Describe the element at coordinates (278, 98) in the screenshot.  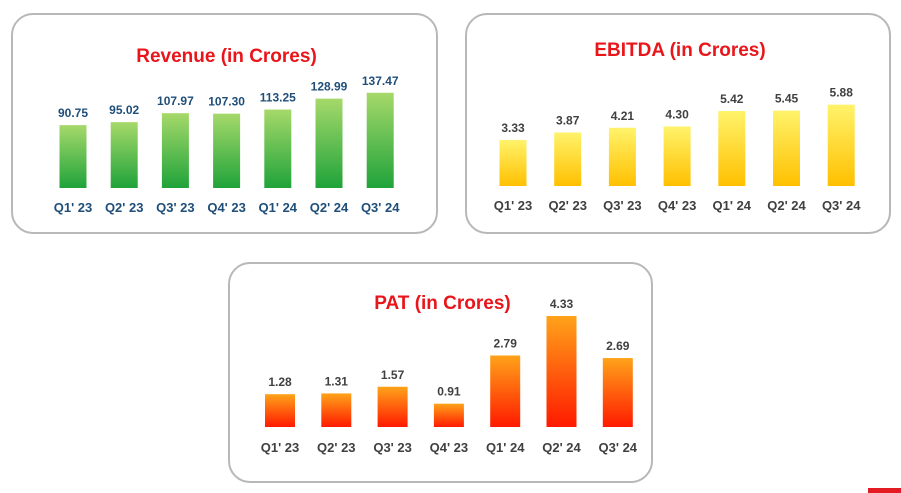
I see `revenue-value-label: 113.25` at that location.